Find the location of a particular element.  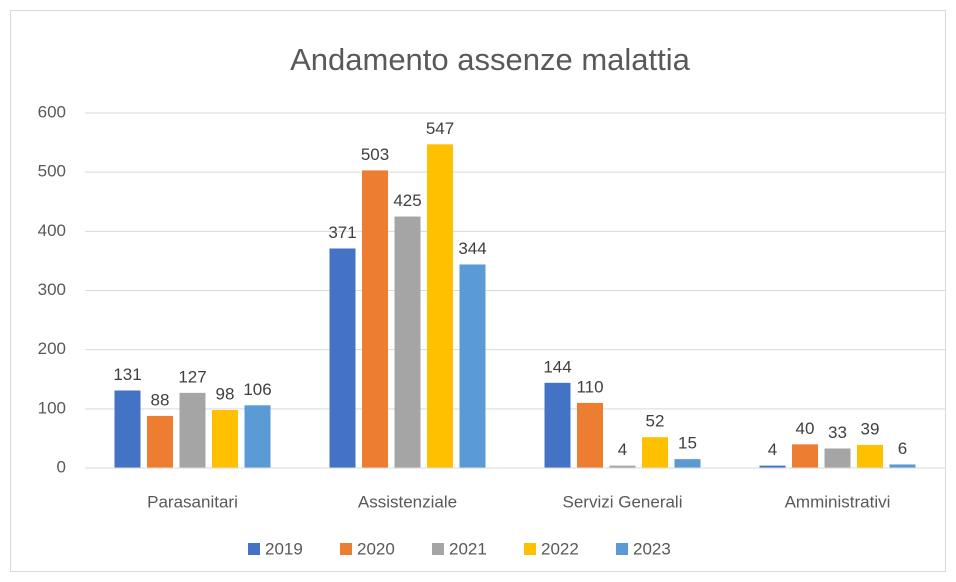

legend-label: 2019 is located at coordinates (284, 548).